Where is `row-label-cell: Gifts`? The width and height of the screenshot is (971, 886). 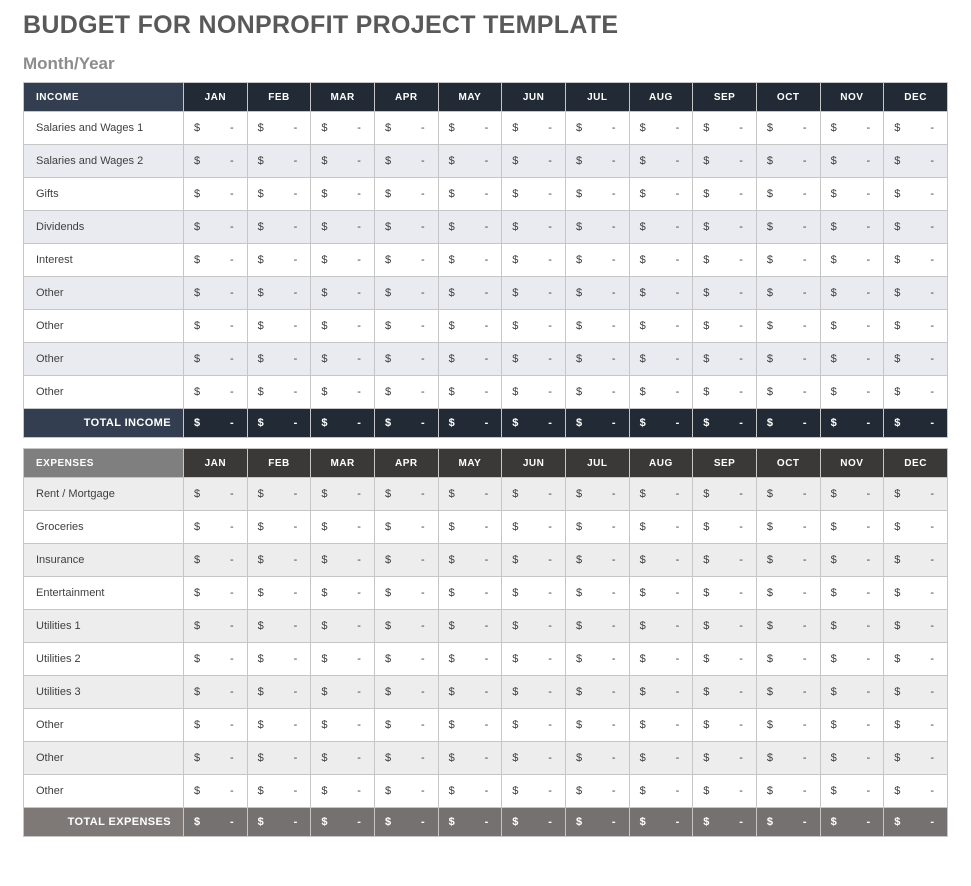
row-label-cell: Gifts is located at coordinates (103, 194).